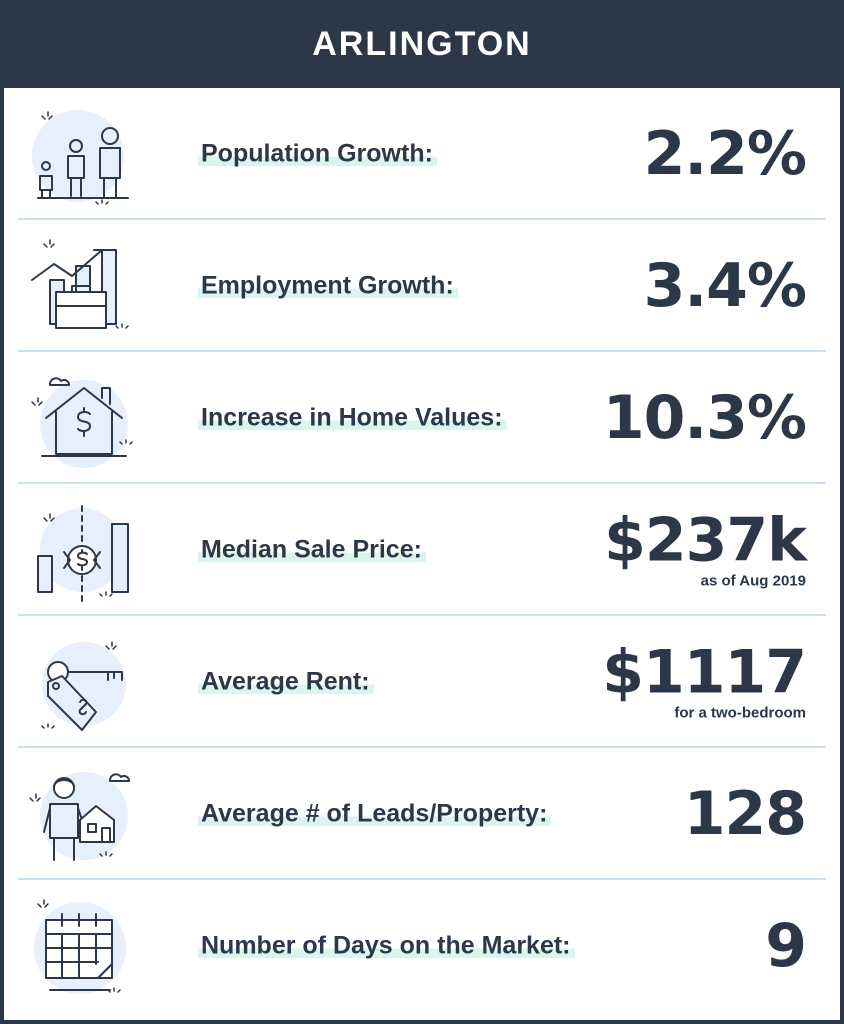 The height and width of the screenshot is (1024, 844). What do you see at coordinates (80, 946) in the screenshot?
I see `calendar-icon` at bounding box center [80, 946].